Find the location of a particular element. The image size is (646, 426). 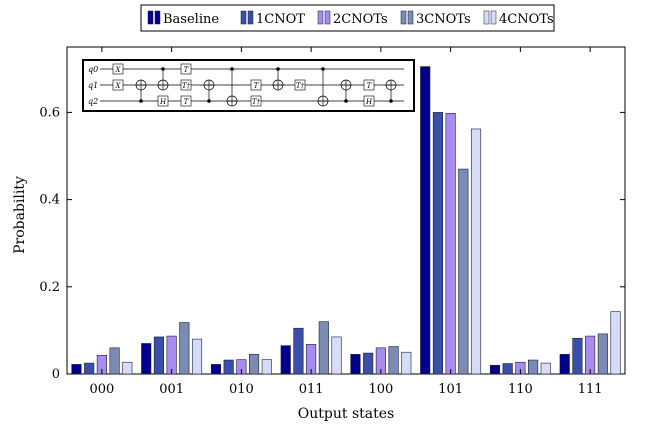

y-tick-label: 0.6 is located at coordinates (49, 112).